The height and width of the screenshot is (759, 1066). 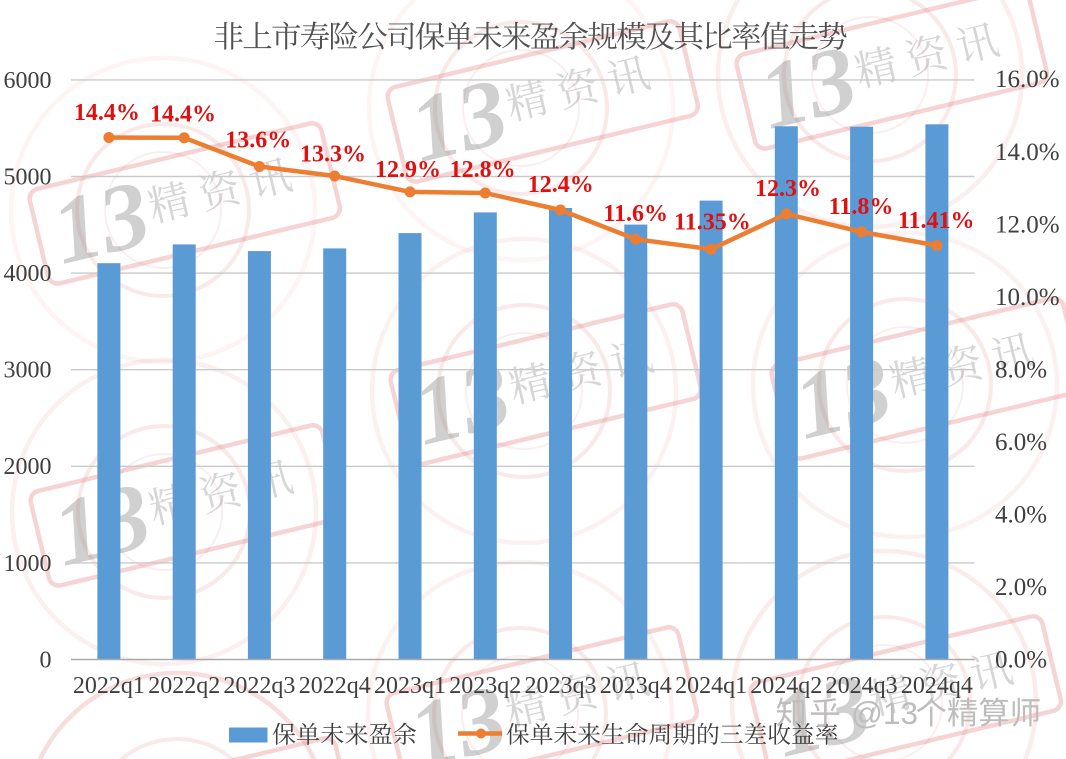 I want to click on svg-text: 2022q2, so click(x=184, y=686).